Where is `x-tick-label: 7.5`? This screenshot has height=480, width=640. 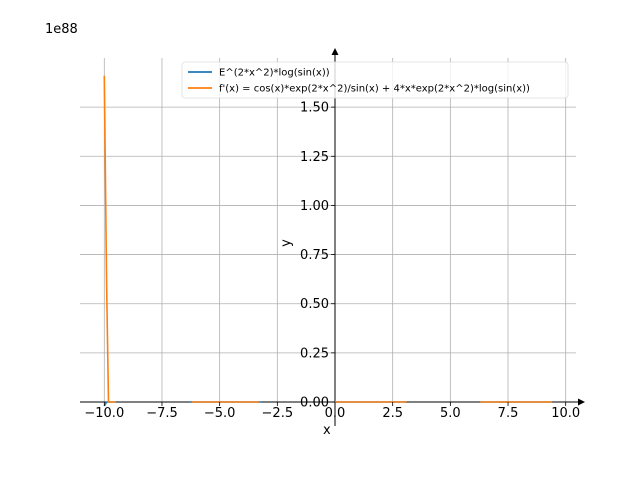
x-tick-label: 7.5 is located at coordinates (508, 413).